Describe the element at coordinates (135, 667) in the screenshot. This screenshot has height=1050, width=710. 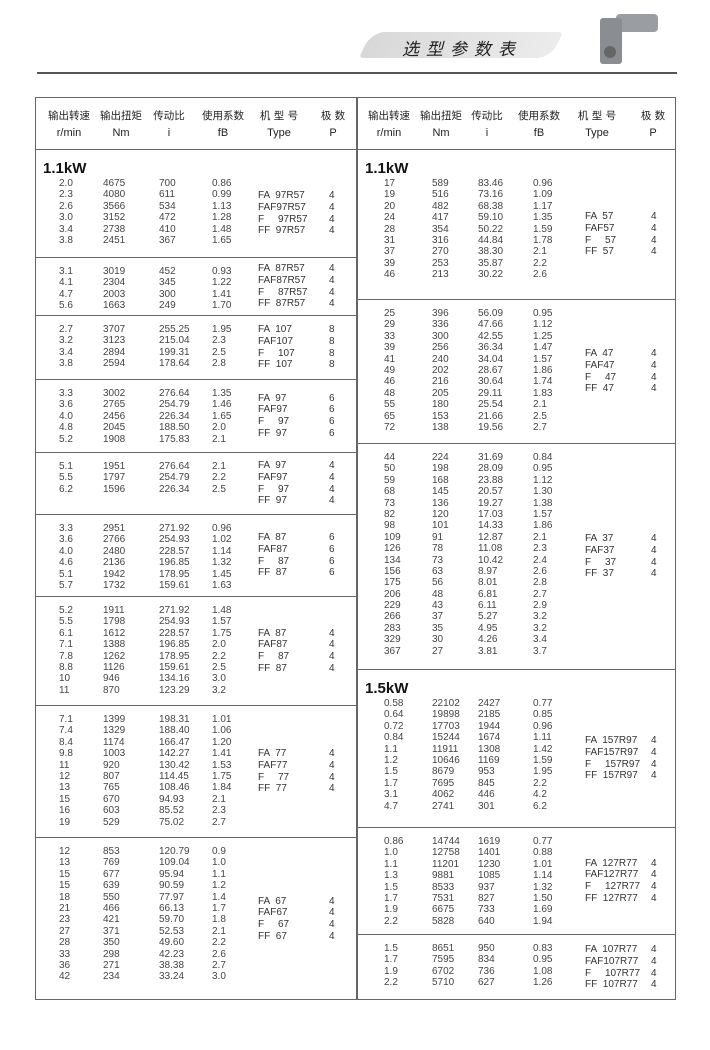
I see `table-row: 8.8 1126 159.61 2.5` at that location.